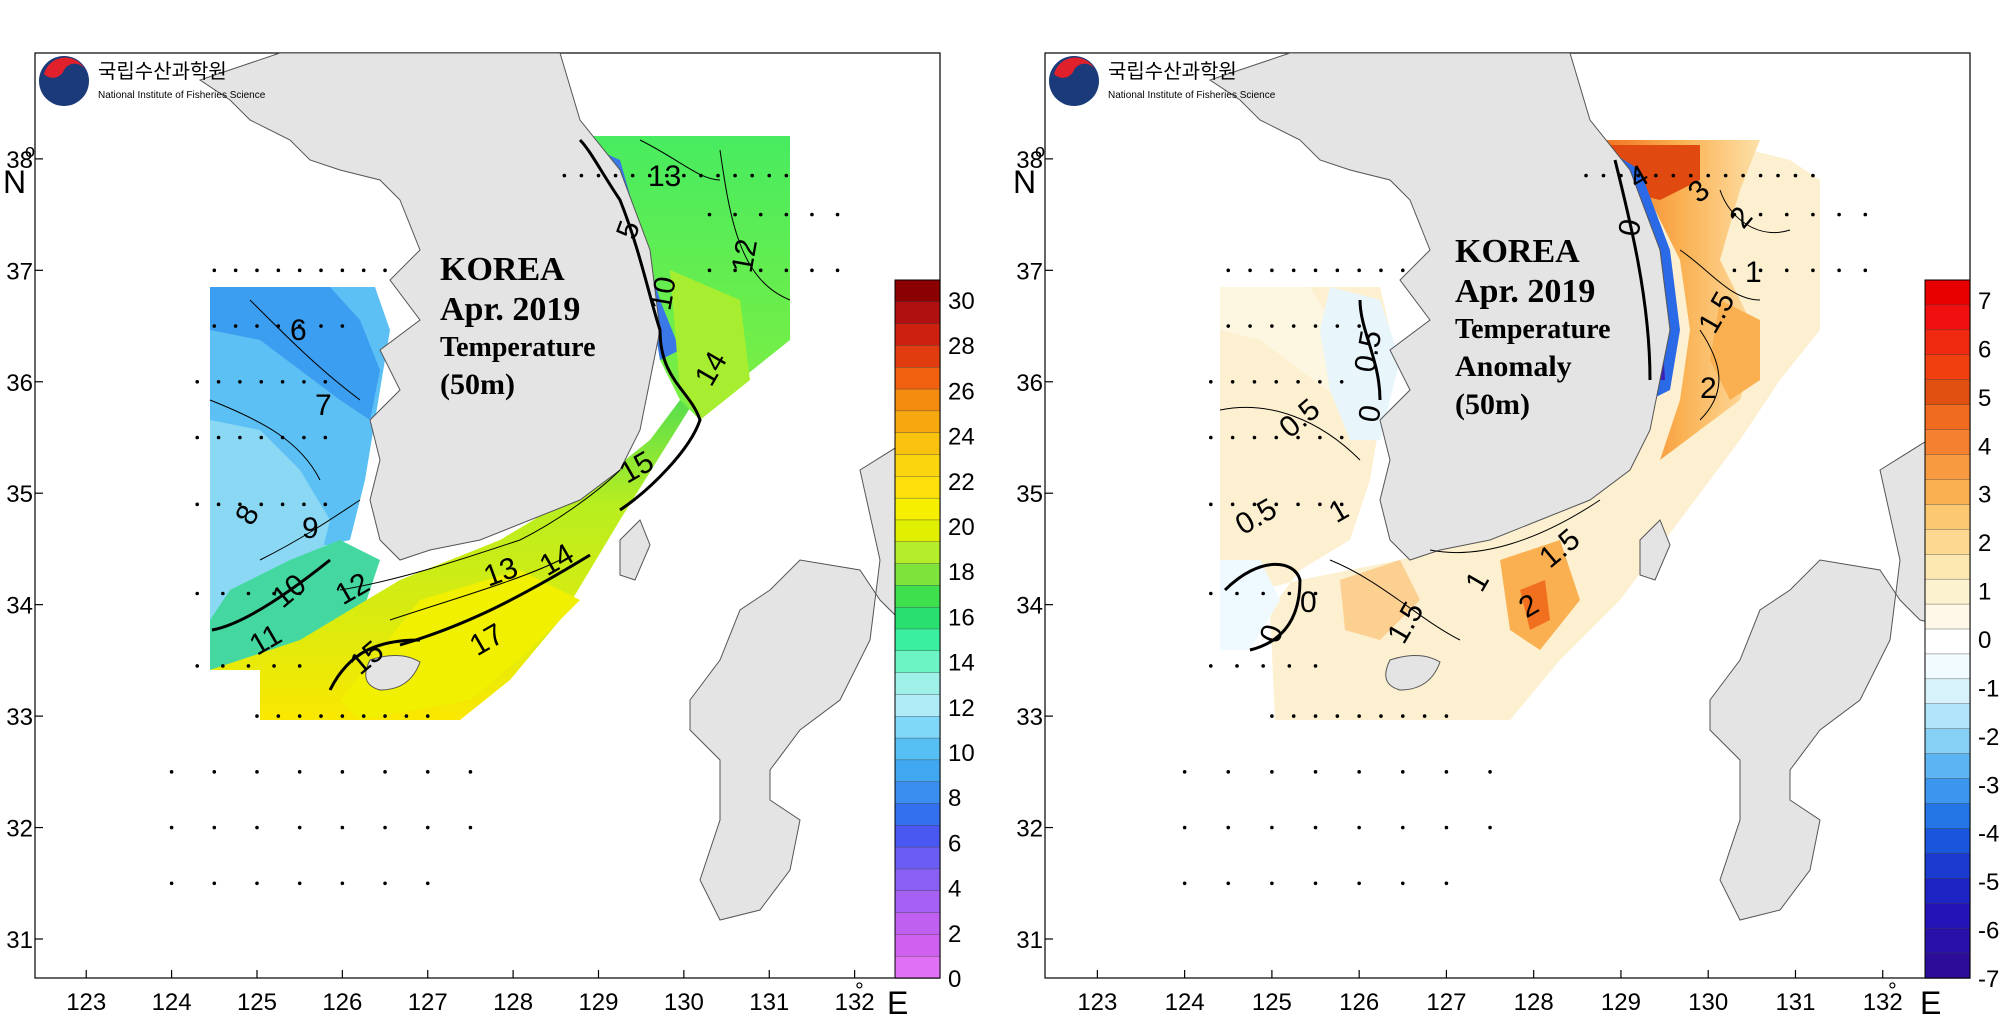 The height and width of the screenshot is (1027, 2000). Describe the element at coordinates (1708, 388) in the screenshot. I see `contour-label: 2` at that location.